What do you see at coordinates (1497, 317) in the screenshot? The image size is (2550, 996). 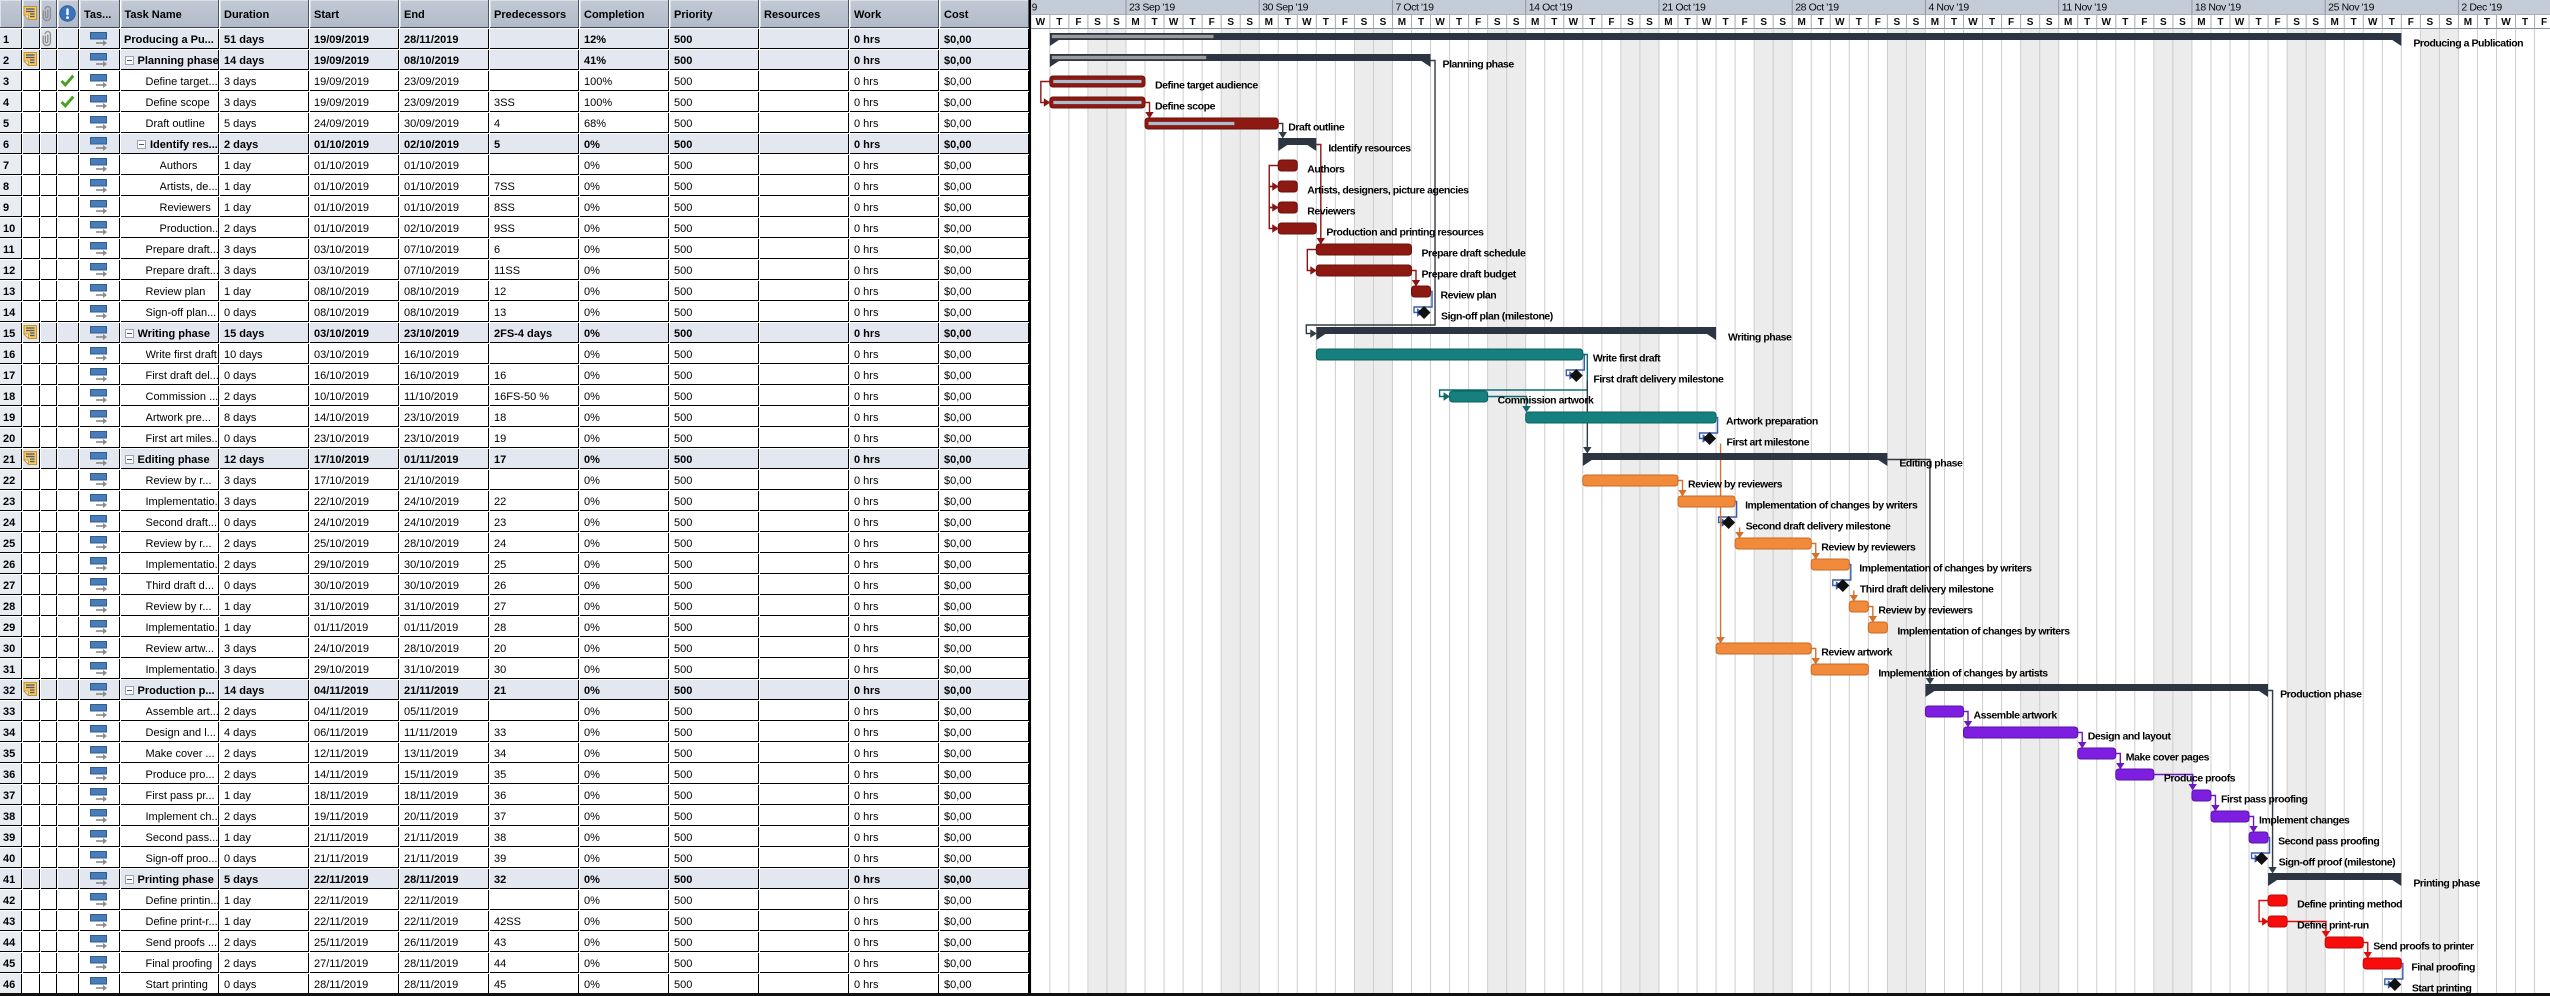 I see `svg-text: Sign-off plan (milestone)` at bounding box center [1497, 317].